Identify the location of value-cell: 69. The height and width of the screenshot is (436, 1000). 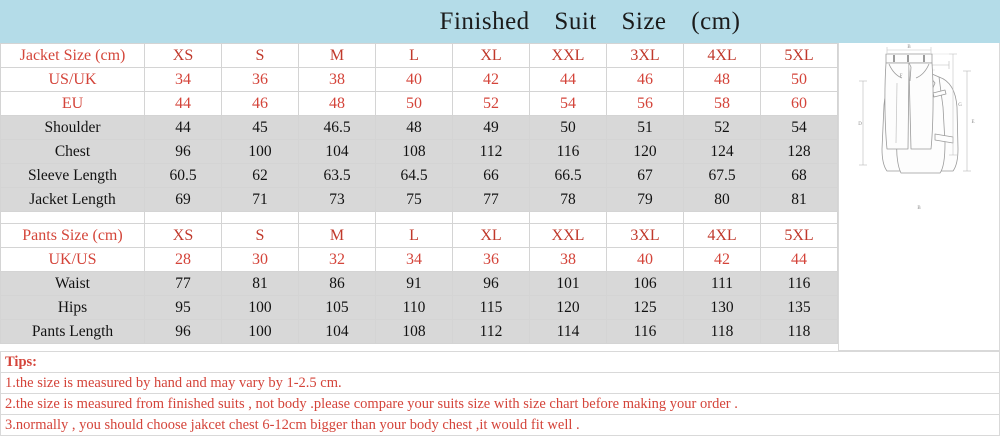
(183, 199).